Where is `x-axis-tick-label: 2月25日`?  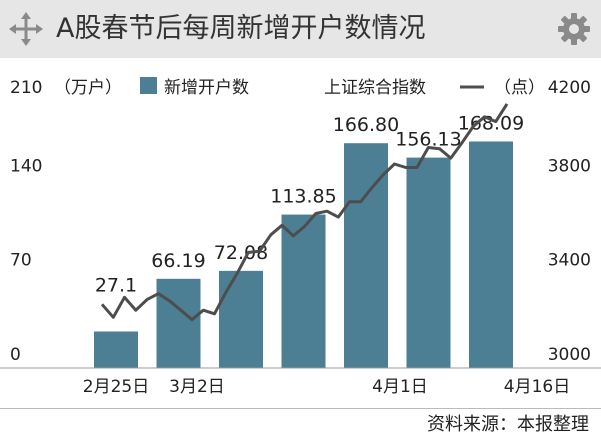
x-axis-tick-label: 2月25日 is located at coordinates (116, 387).